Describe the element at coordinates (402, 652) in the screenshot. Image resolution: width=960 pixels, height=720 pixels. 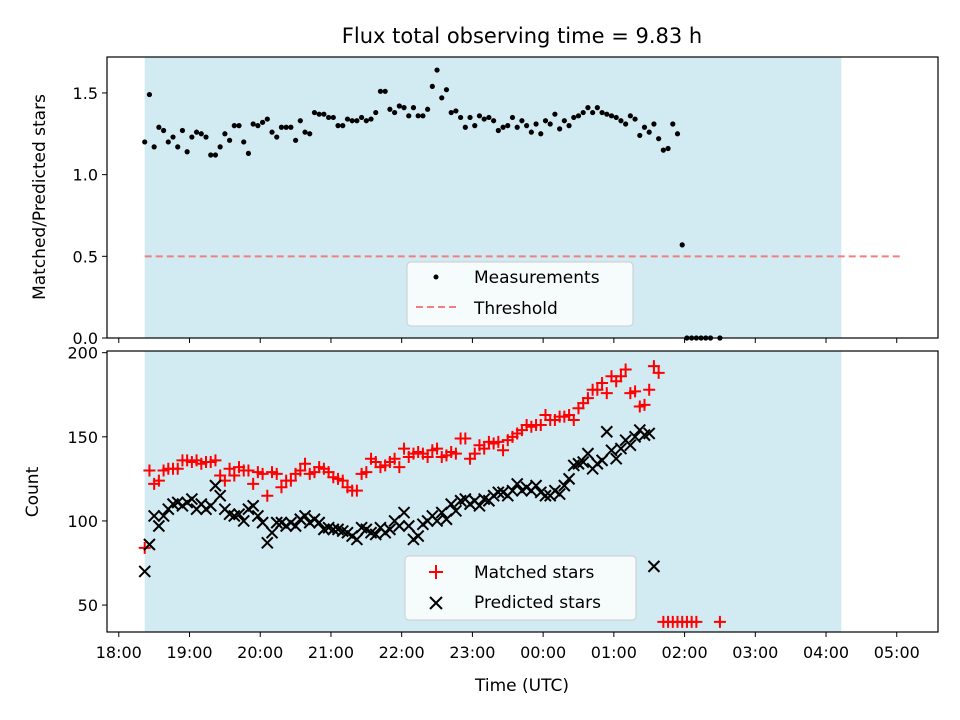
I see `x-tick-label: 22:00` at that location.